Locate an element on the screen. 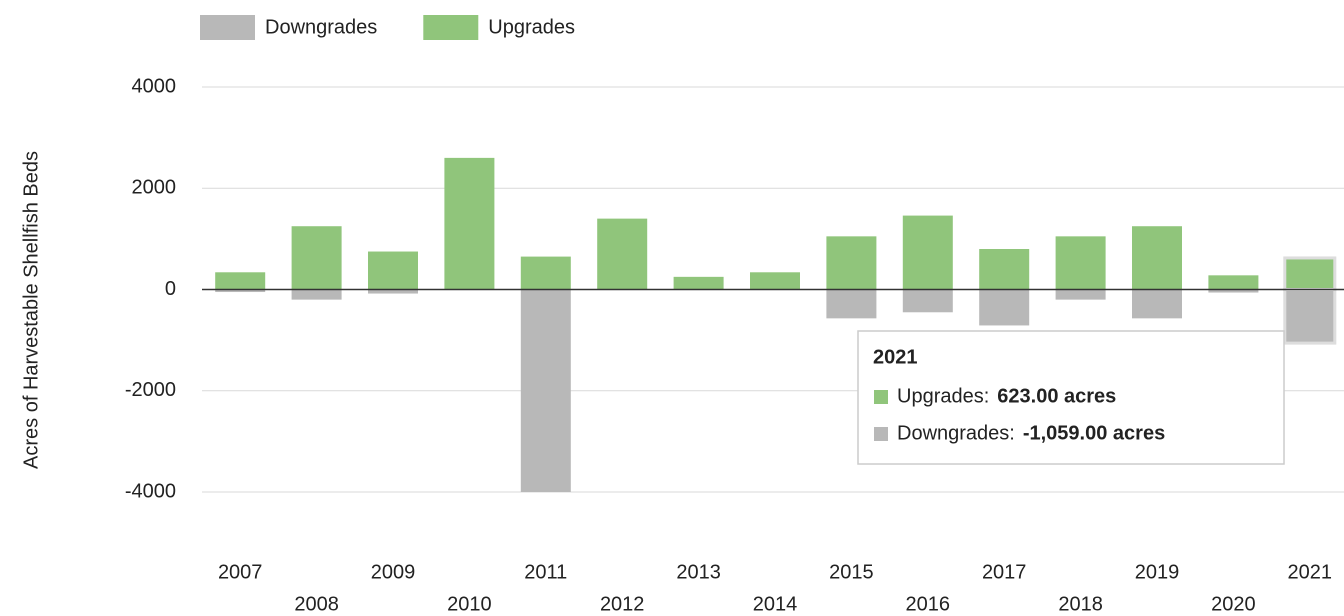 This screenshot has height=616, width=1344. x-tick-label: 2007 is located at coordinates (240, 572).